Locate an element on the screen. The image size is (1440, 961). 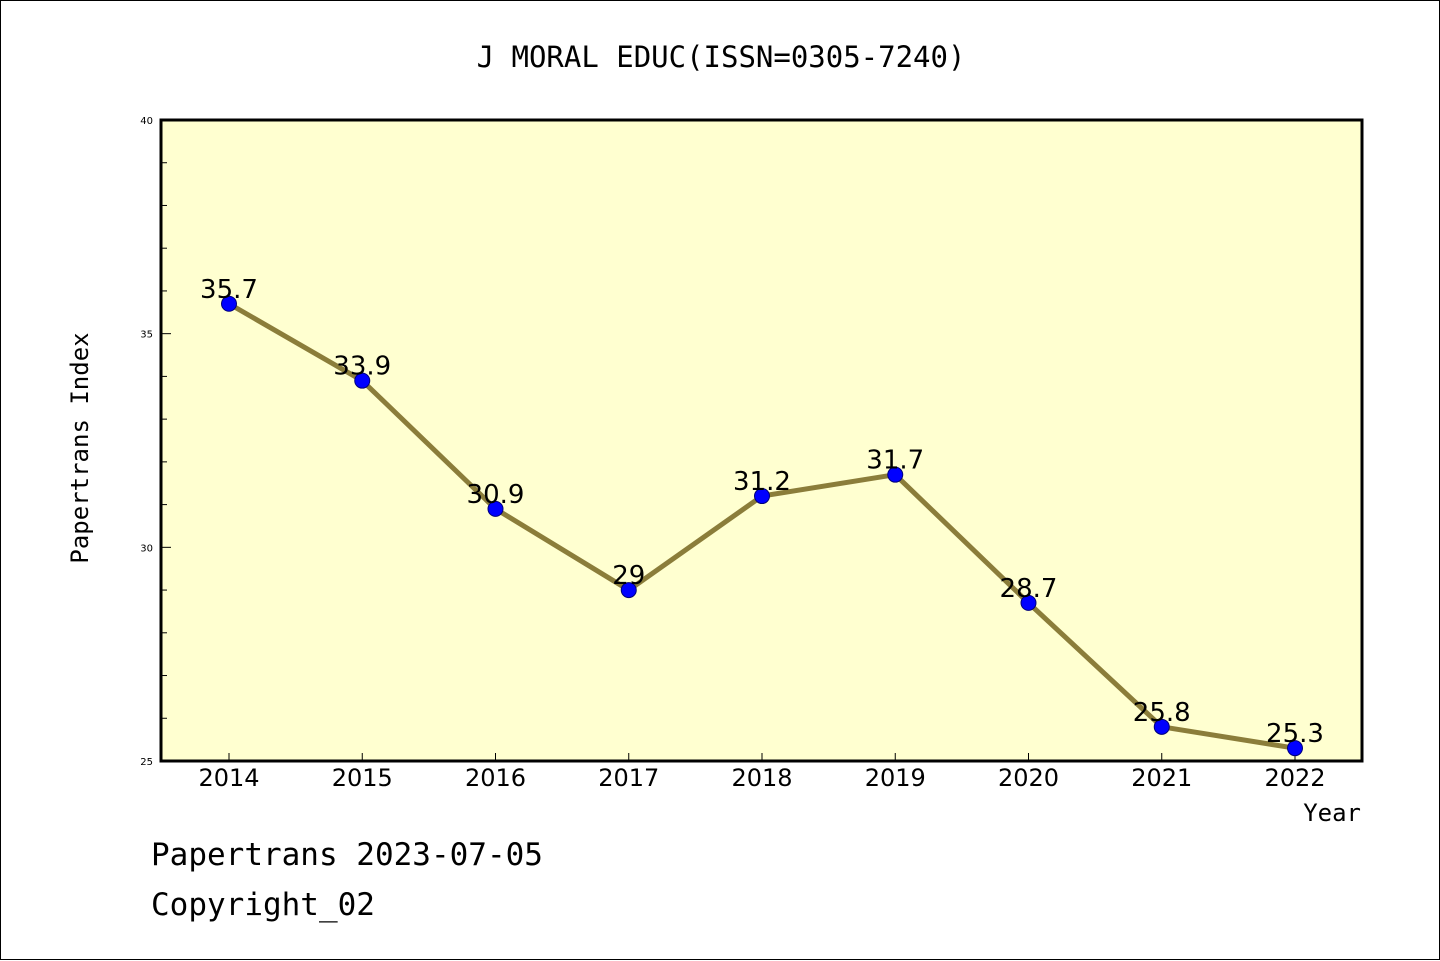
y-tick-label: 40 is located at coordinates (146, 121).